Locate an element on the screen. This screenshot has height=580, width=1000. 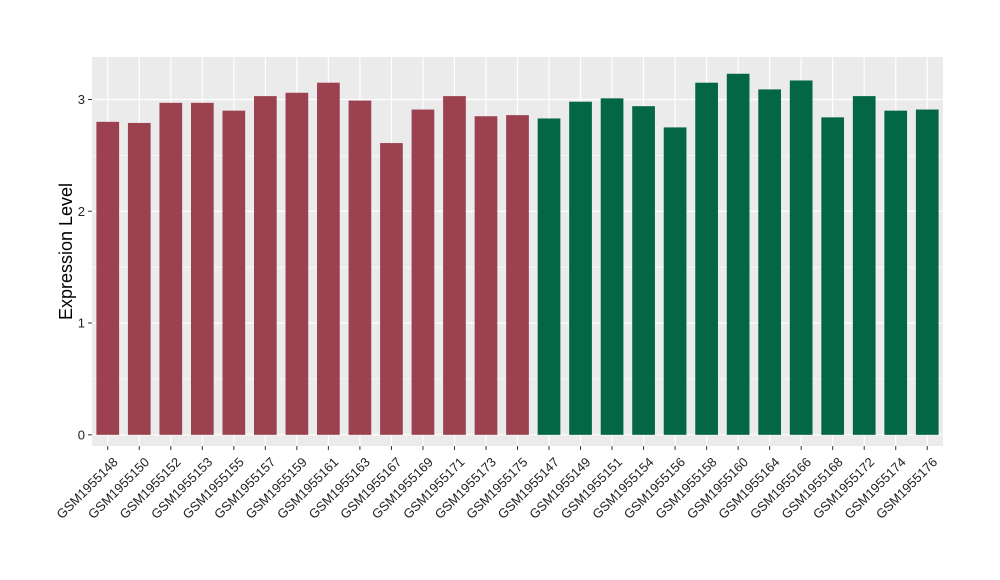
y-tick-label: 3 is located at coordinates (81, 99).